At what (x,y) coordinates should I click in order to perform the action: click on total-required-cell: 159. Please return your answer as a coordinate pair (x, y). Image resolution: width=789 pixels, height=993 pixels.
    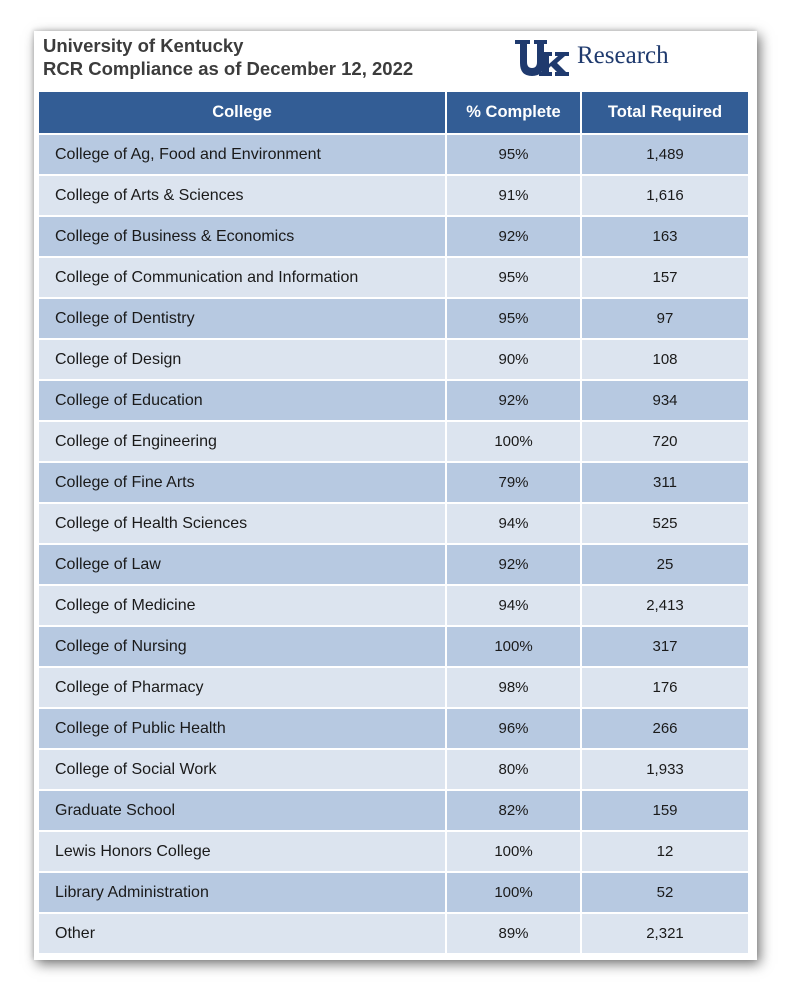
    Looking at the image, I should click on (664, 810).